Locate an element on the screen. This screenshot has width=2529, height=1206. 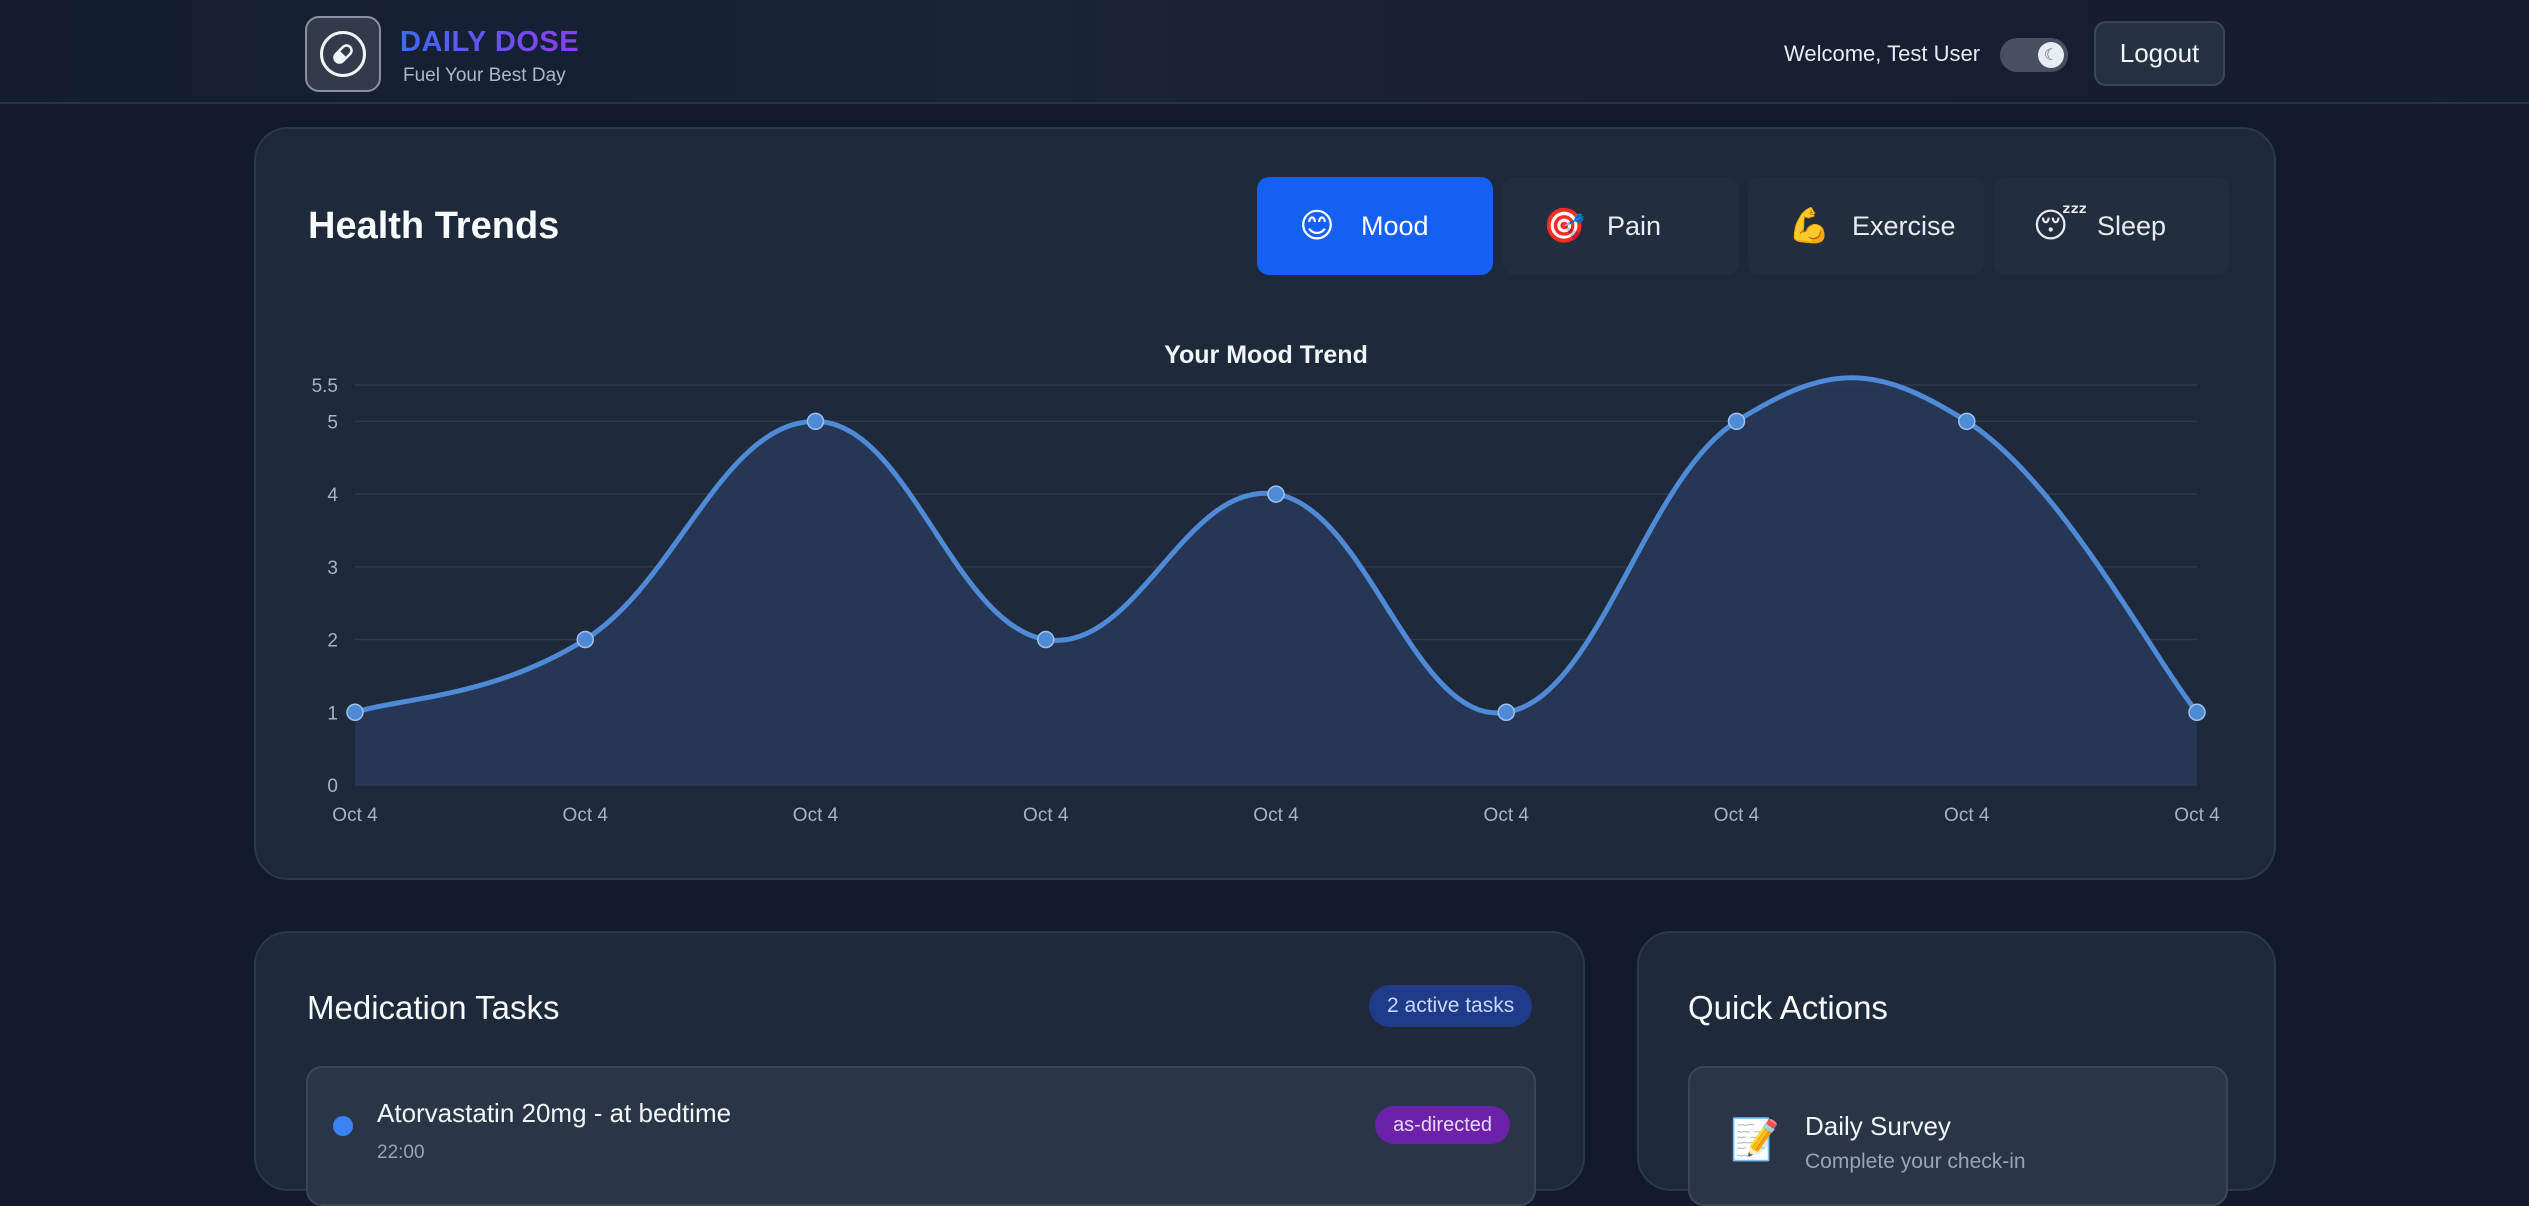
quick-action-title: Daily Survey is located at coordinates (1878, 1126).